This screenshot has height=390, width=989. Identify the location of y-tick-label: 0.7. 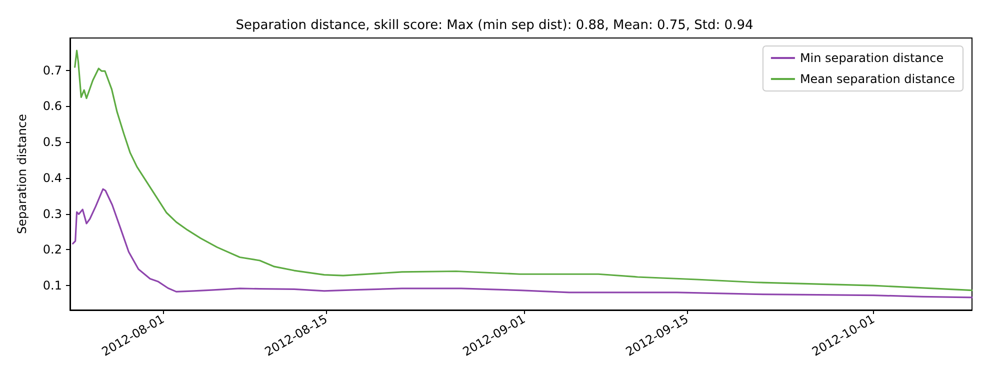
(52, 70).